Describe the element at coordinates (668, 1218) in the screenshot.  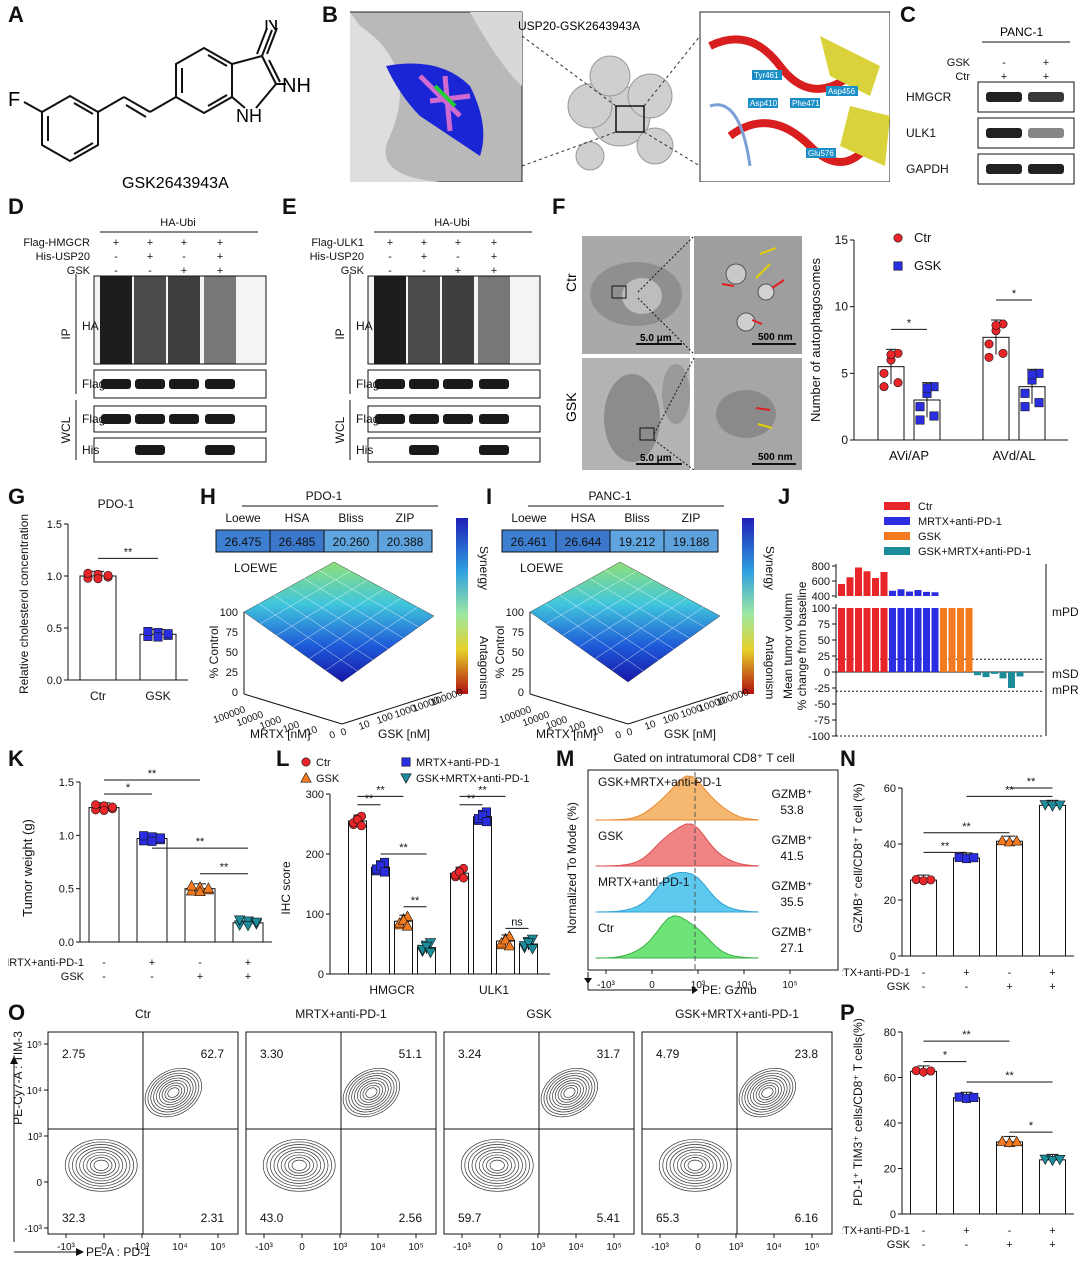
I see `quadrant-value: 65.3` at that location.